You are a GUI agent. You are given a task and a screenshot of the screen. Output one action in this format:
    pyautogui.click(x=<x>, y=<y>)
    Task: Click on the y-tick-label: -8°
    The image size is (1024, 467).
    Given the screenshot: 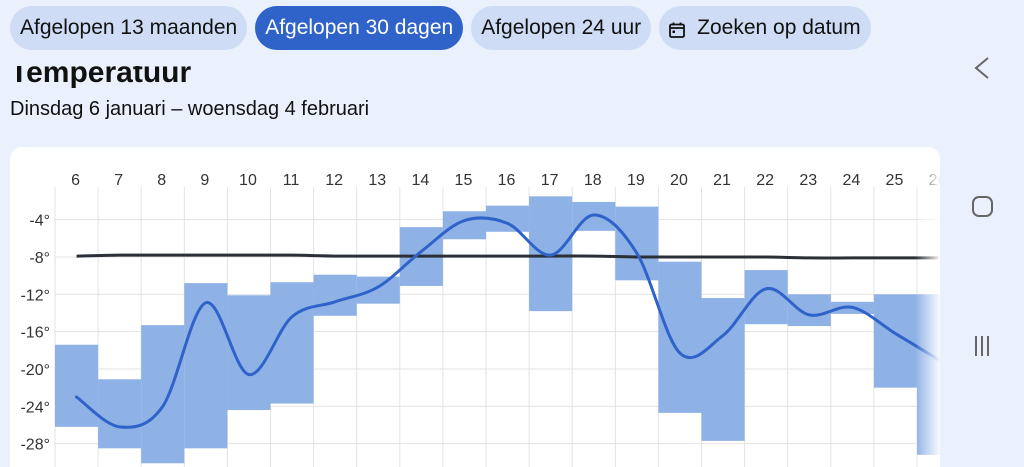 What is the action you would take?
    pyautogui.click(x=39, y=258)
    